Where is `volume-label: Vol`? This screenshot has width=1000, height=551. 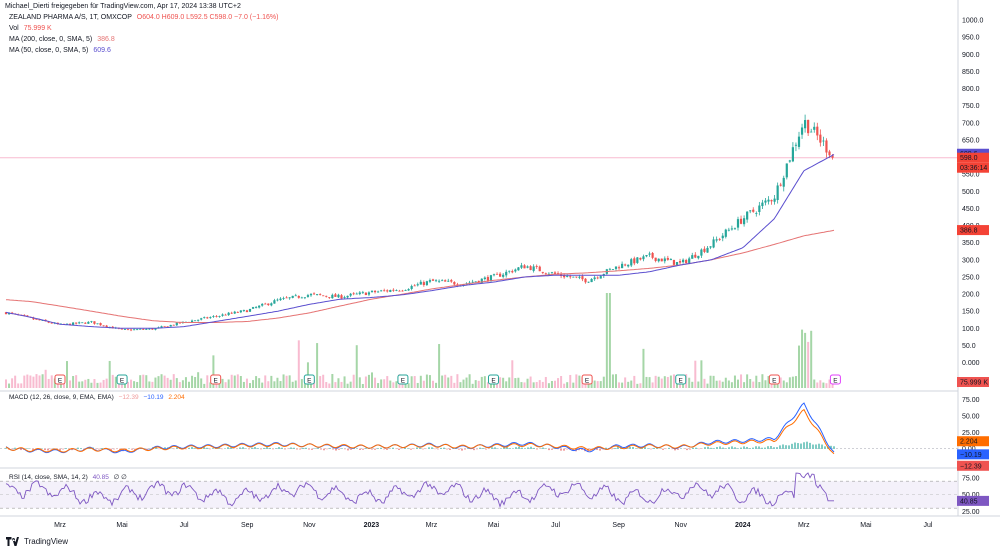 volume-label: Vol is located at coordinates (14, 28).